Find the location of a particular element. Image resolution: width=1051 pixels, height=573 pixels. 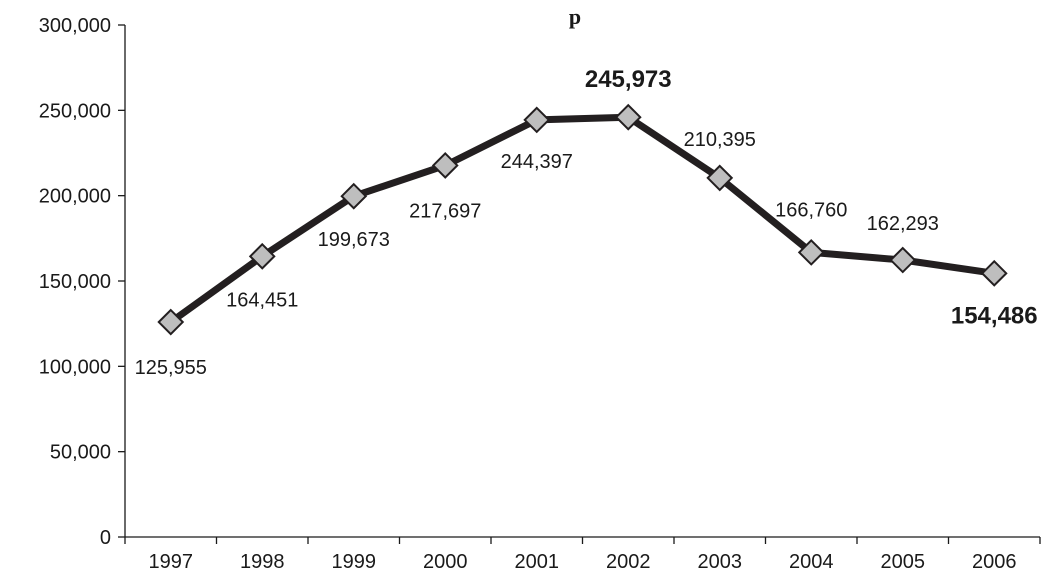

y-tick-label: 50,000 is located at coordinates (80, 453).